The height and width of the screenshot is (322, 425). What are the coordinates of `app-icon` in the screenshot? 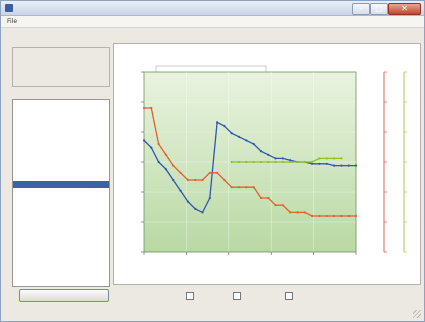 It's located at (9, 8).